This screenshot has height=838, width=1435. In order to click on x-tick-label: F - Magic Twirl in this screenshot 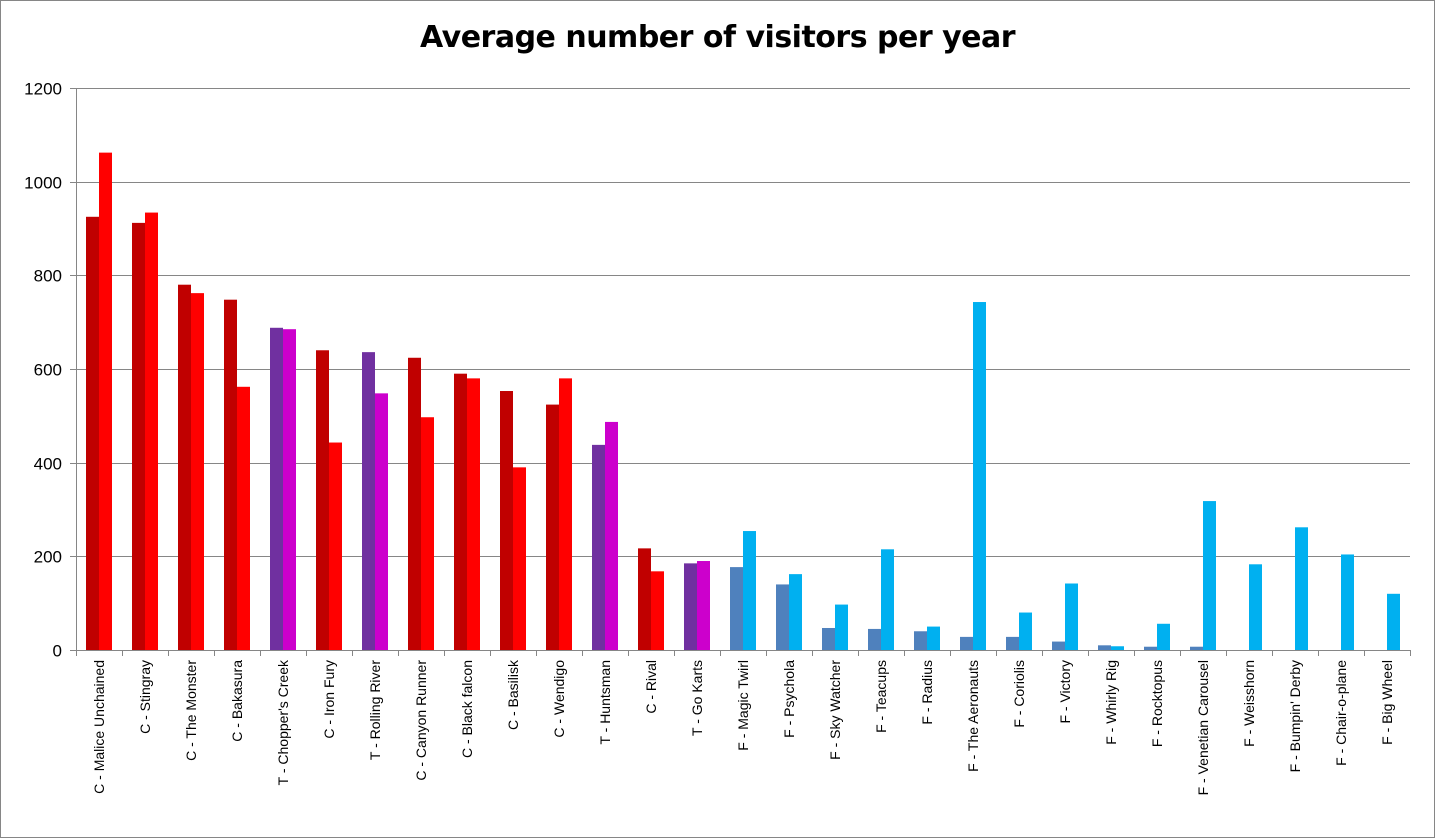, I will do `click(743, 705)`.